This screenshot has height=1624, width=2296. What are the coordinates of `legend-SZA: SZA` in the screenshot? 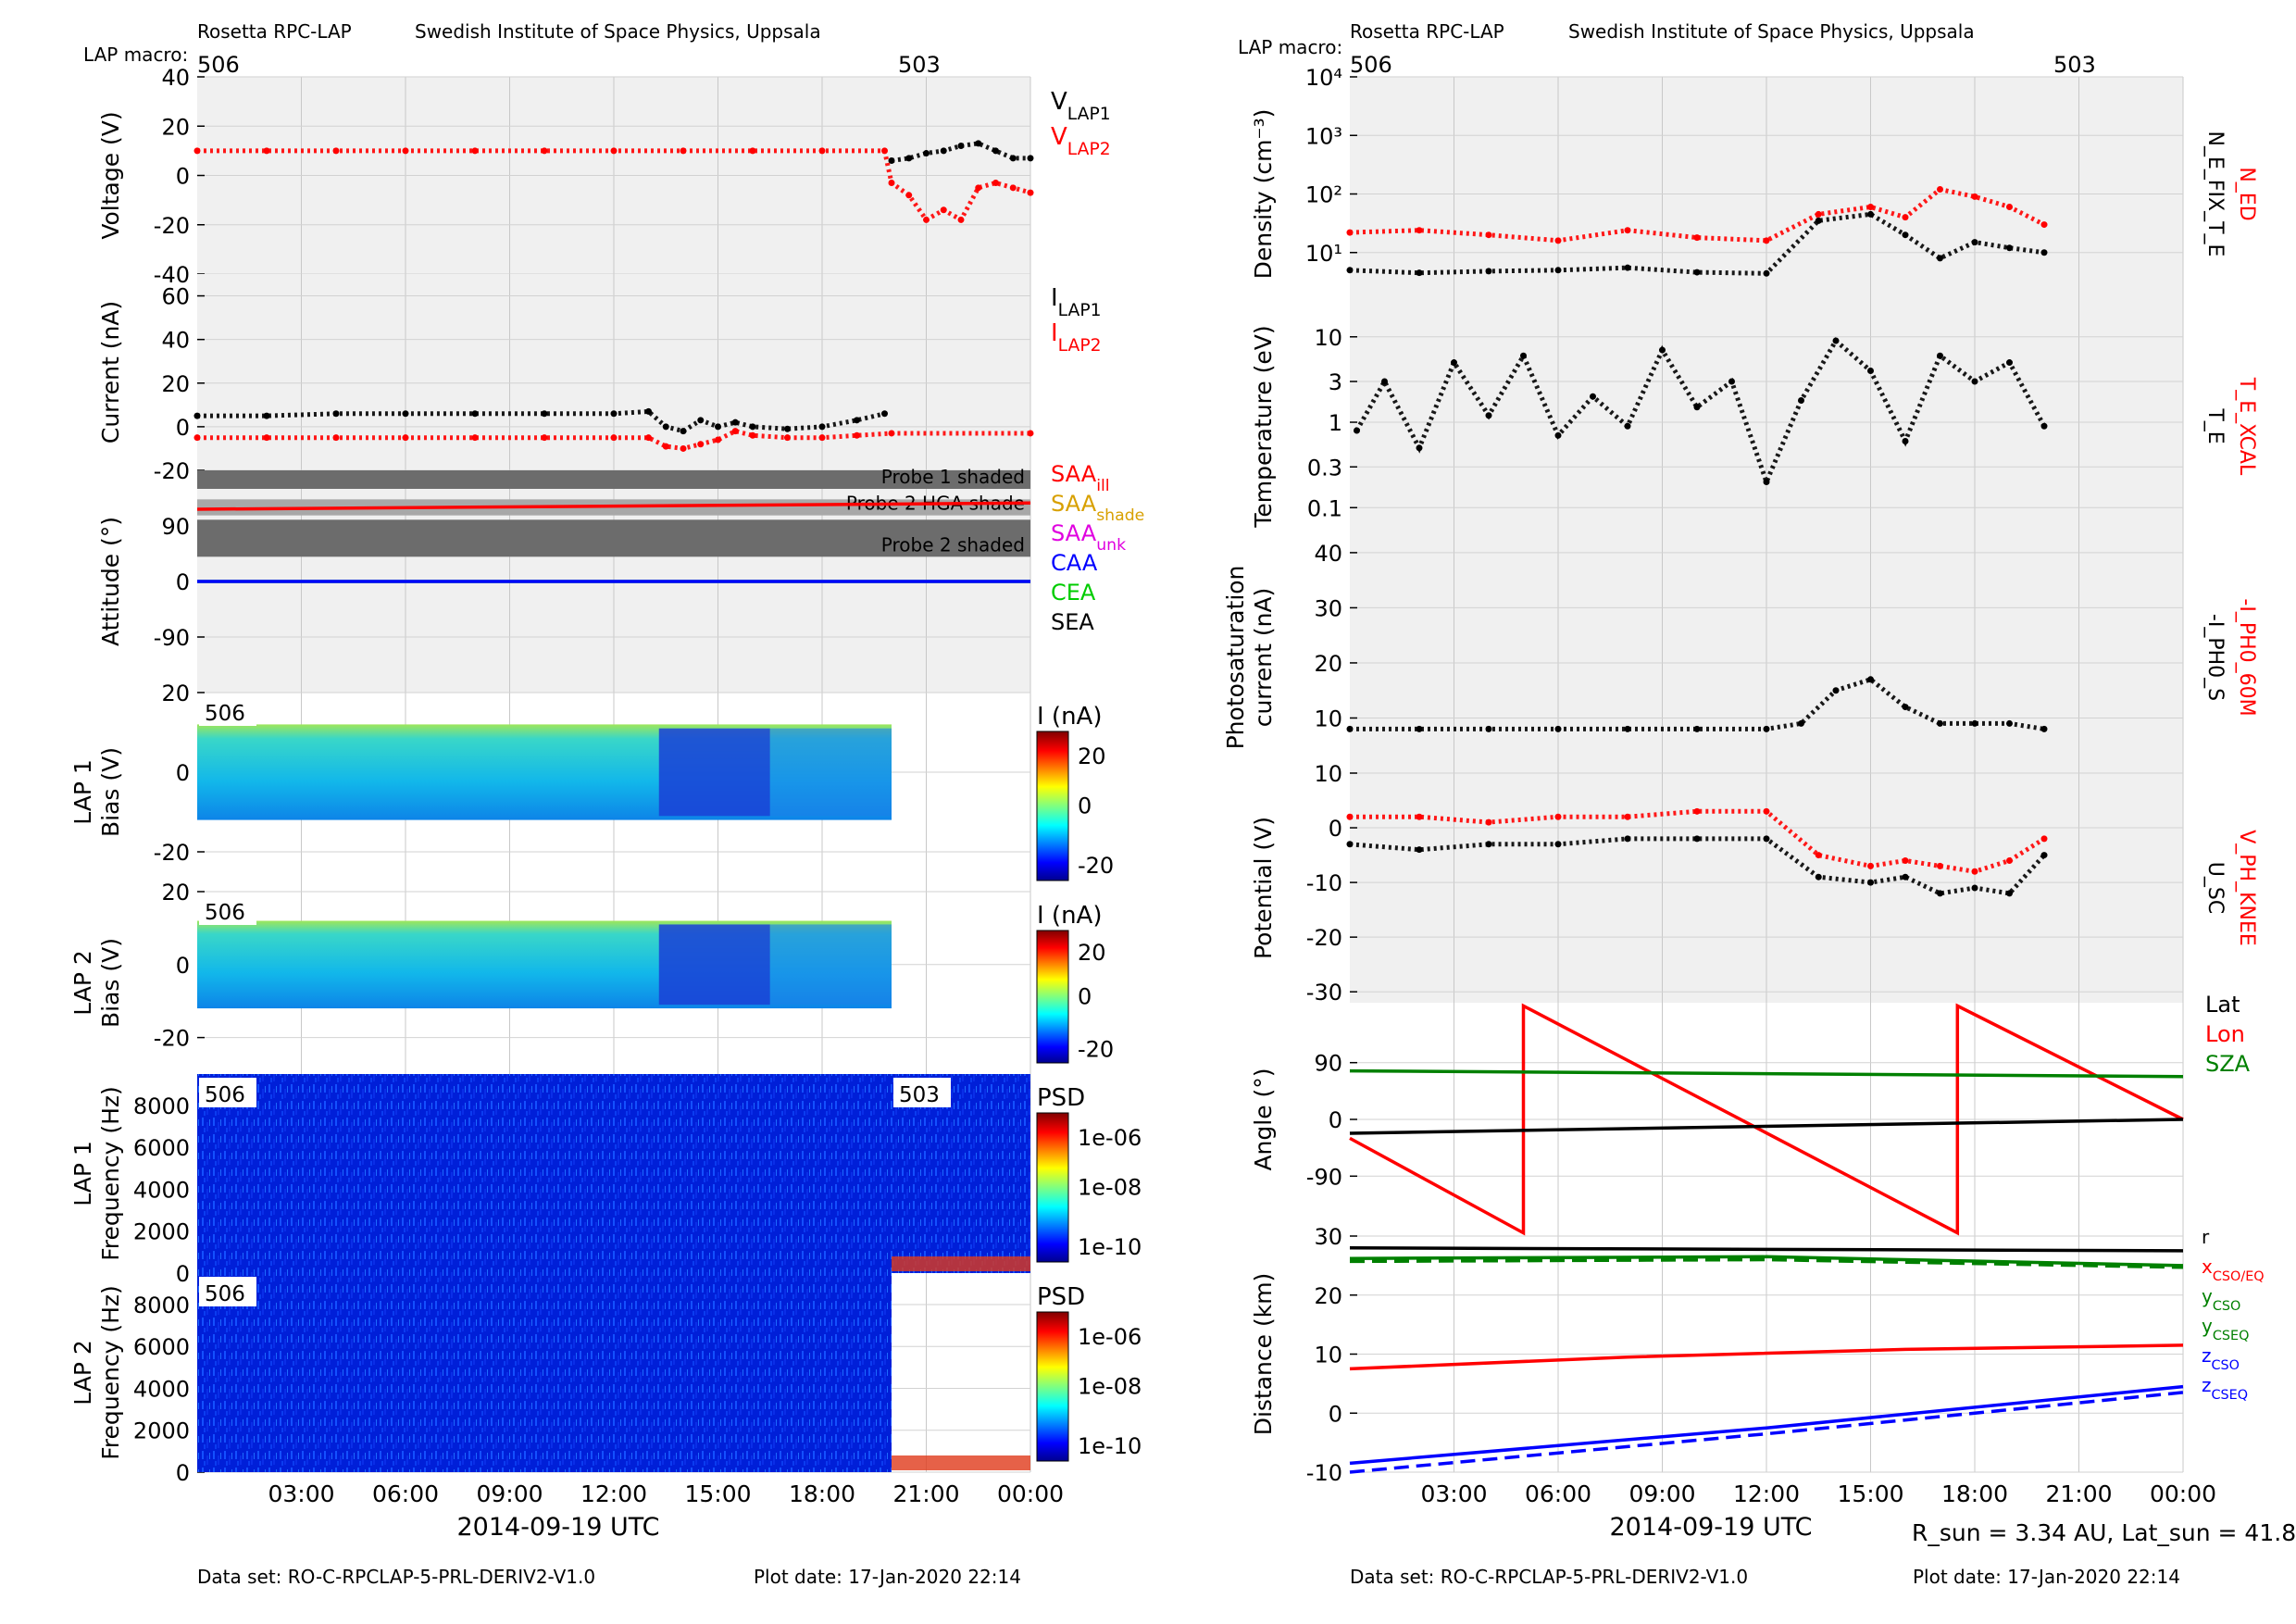 It's located at (2228, 1064).